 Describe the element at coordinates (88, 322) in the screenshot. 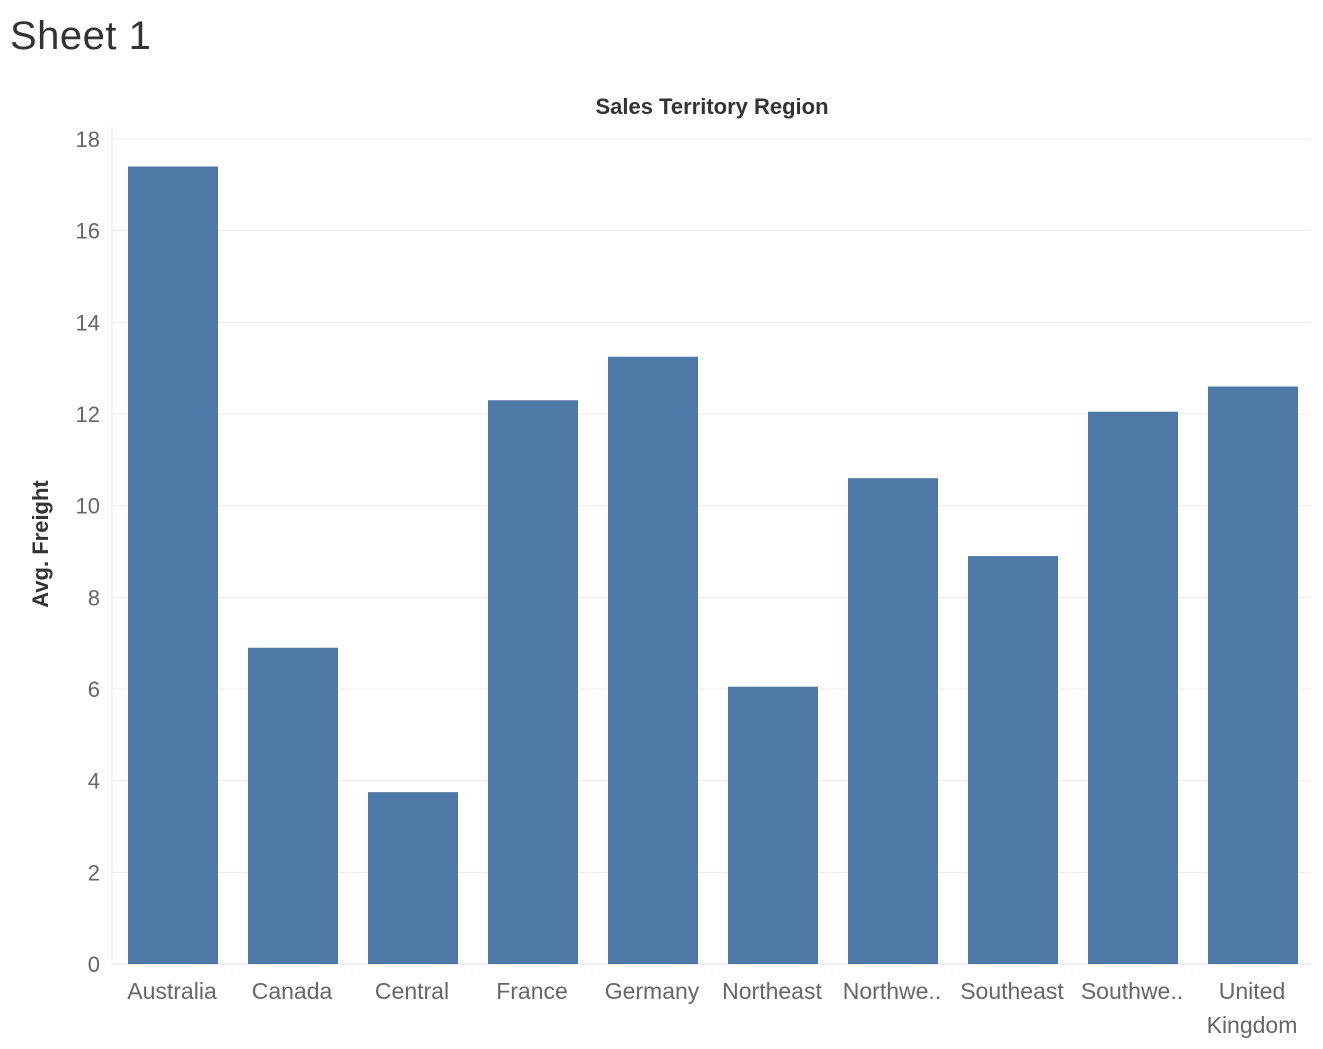

I see `y-tick-label: 14` at that location.